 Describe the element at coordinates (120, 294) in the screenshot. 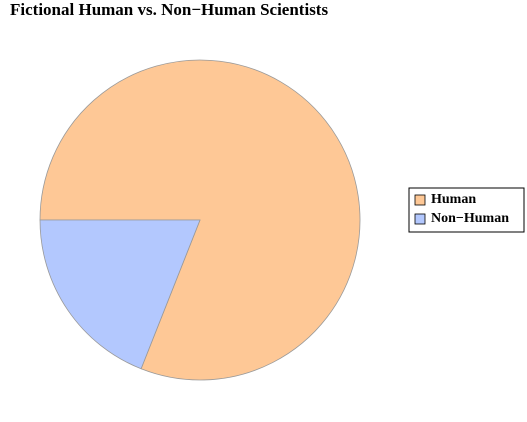

I see `pie-slice` at that location.